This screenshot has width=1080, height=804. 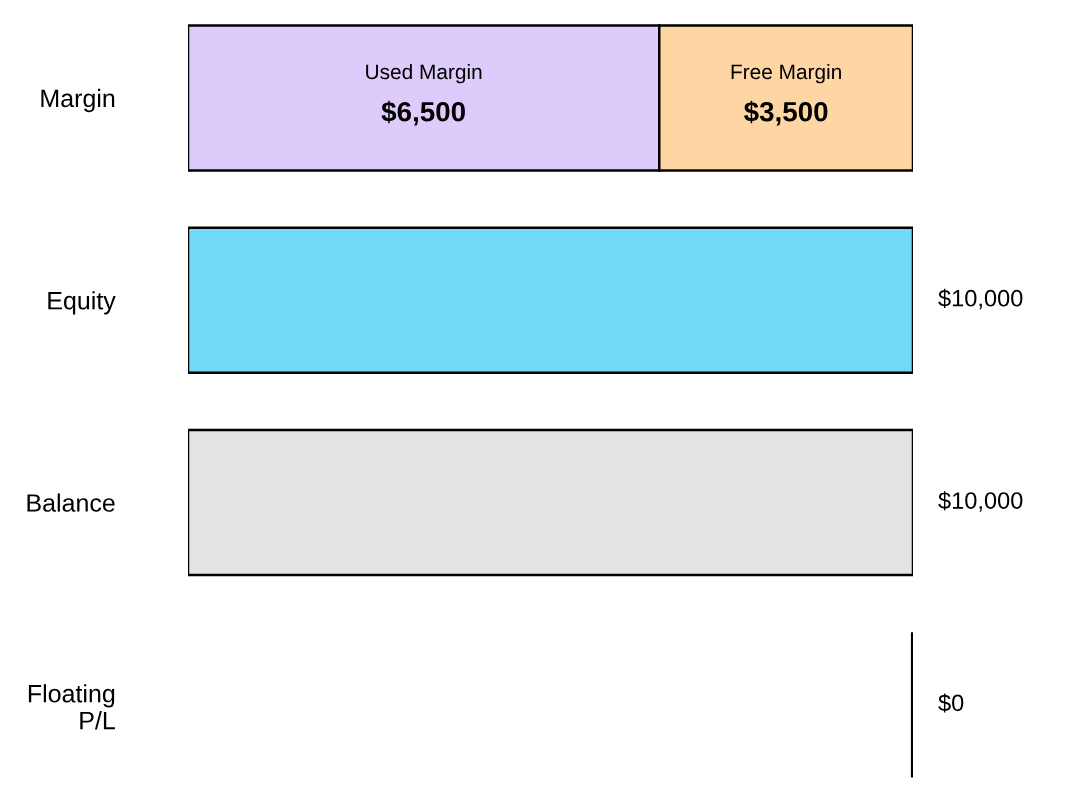 I want to click on data-label: $0, so click(x=951, y=703).